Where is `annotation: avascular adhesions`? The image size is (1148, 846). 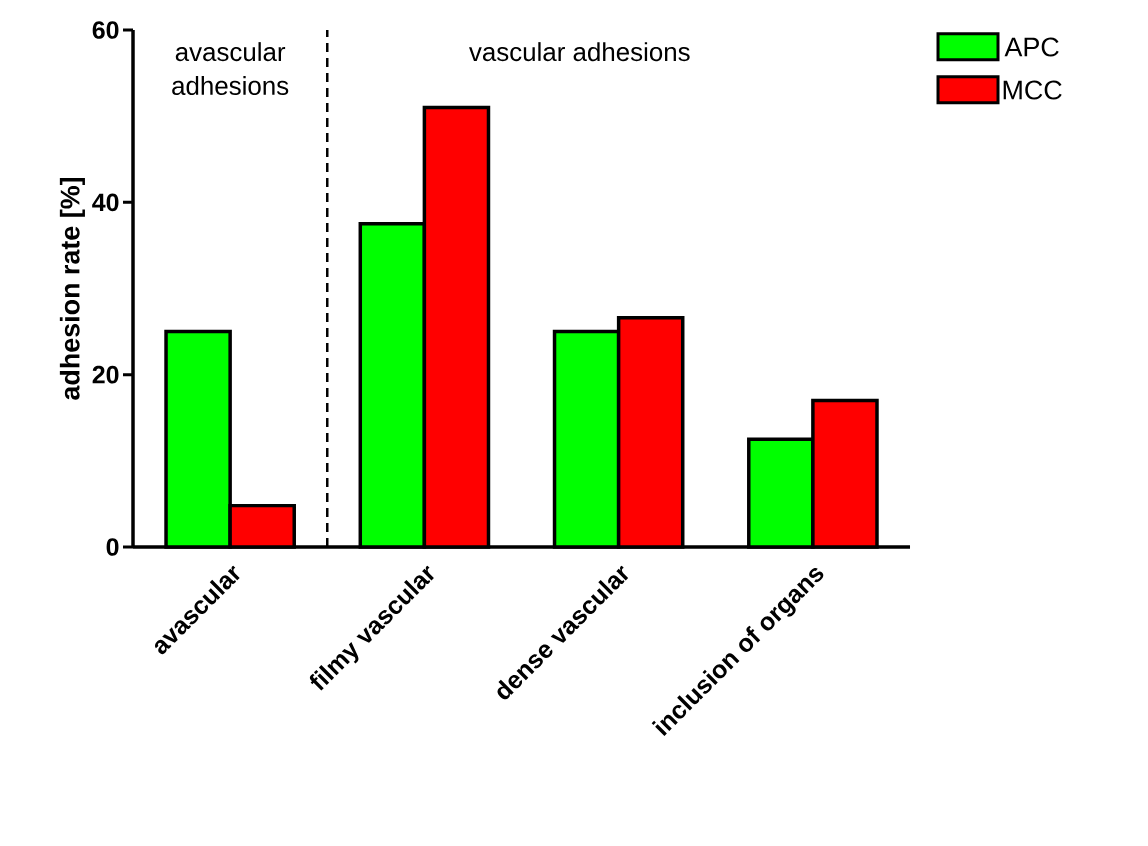 annotation: avascular adhesions is located at coordinates (230, 69).